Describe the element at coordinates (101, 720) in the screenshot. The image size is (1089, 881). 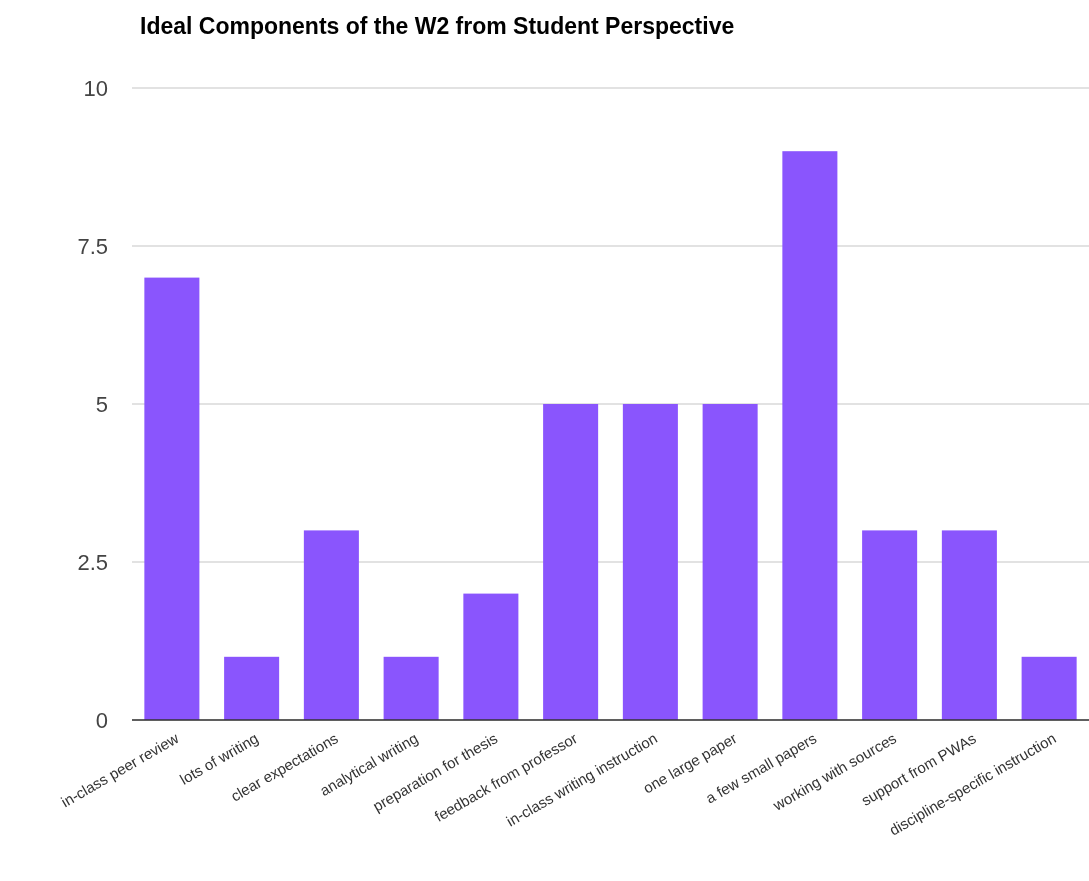
I see `y-tick-label: 0` at that location.